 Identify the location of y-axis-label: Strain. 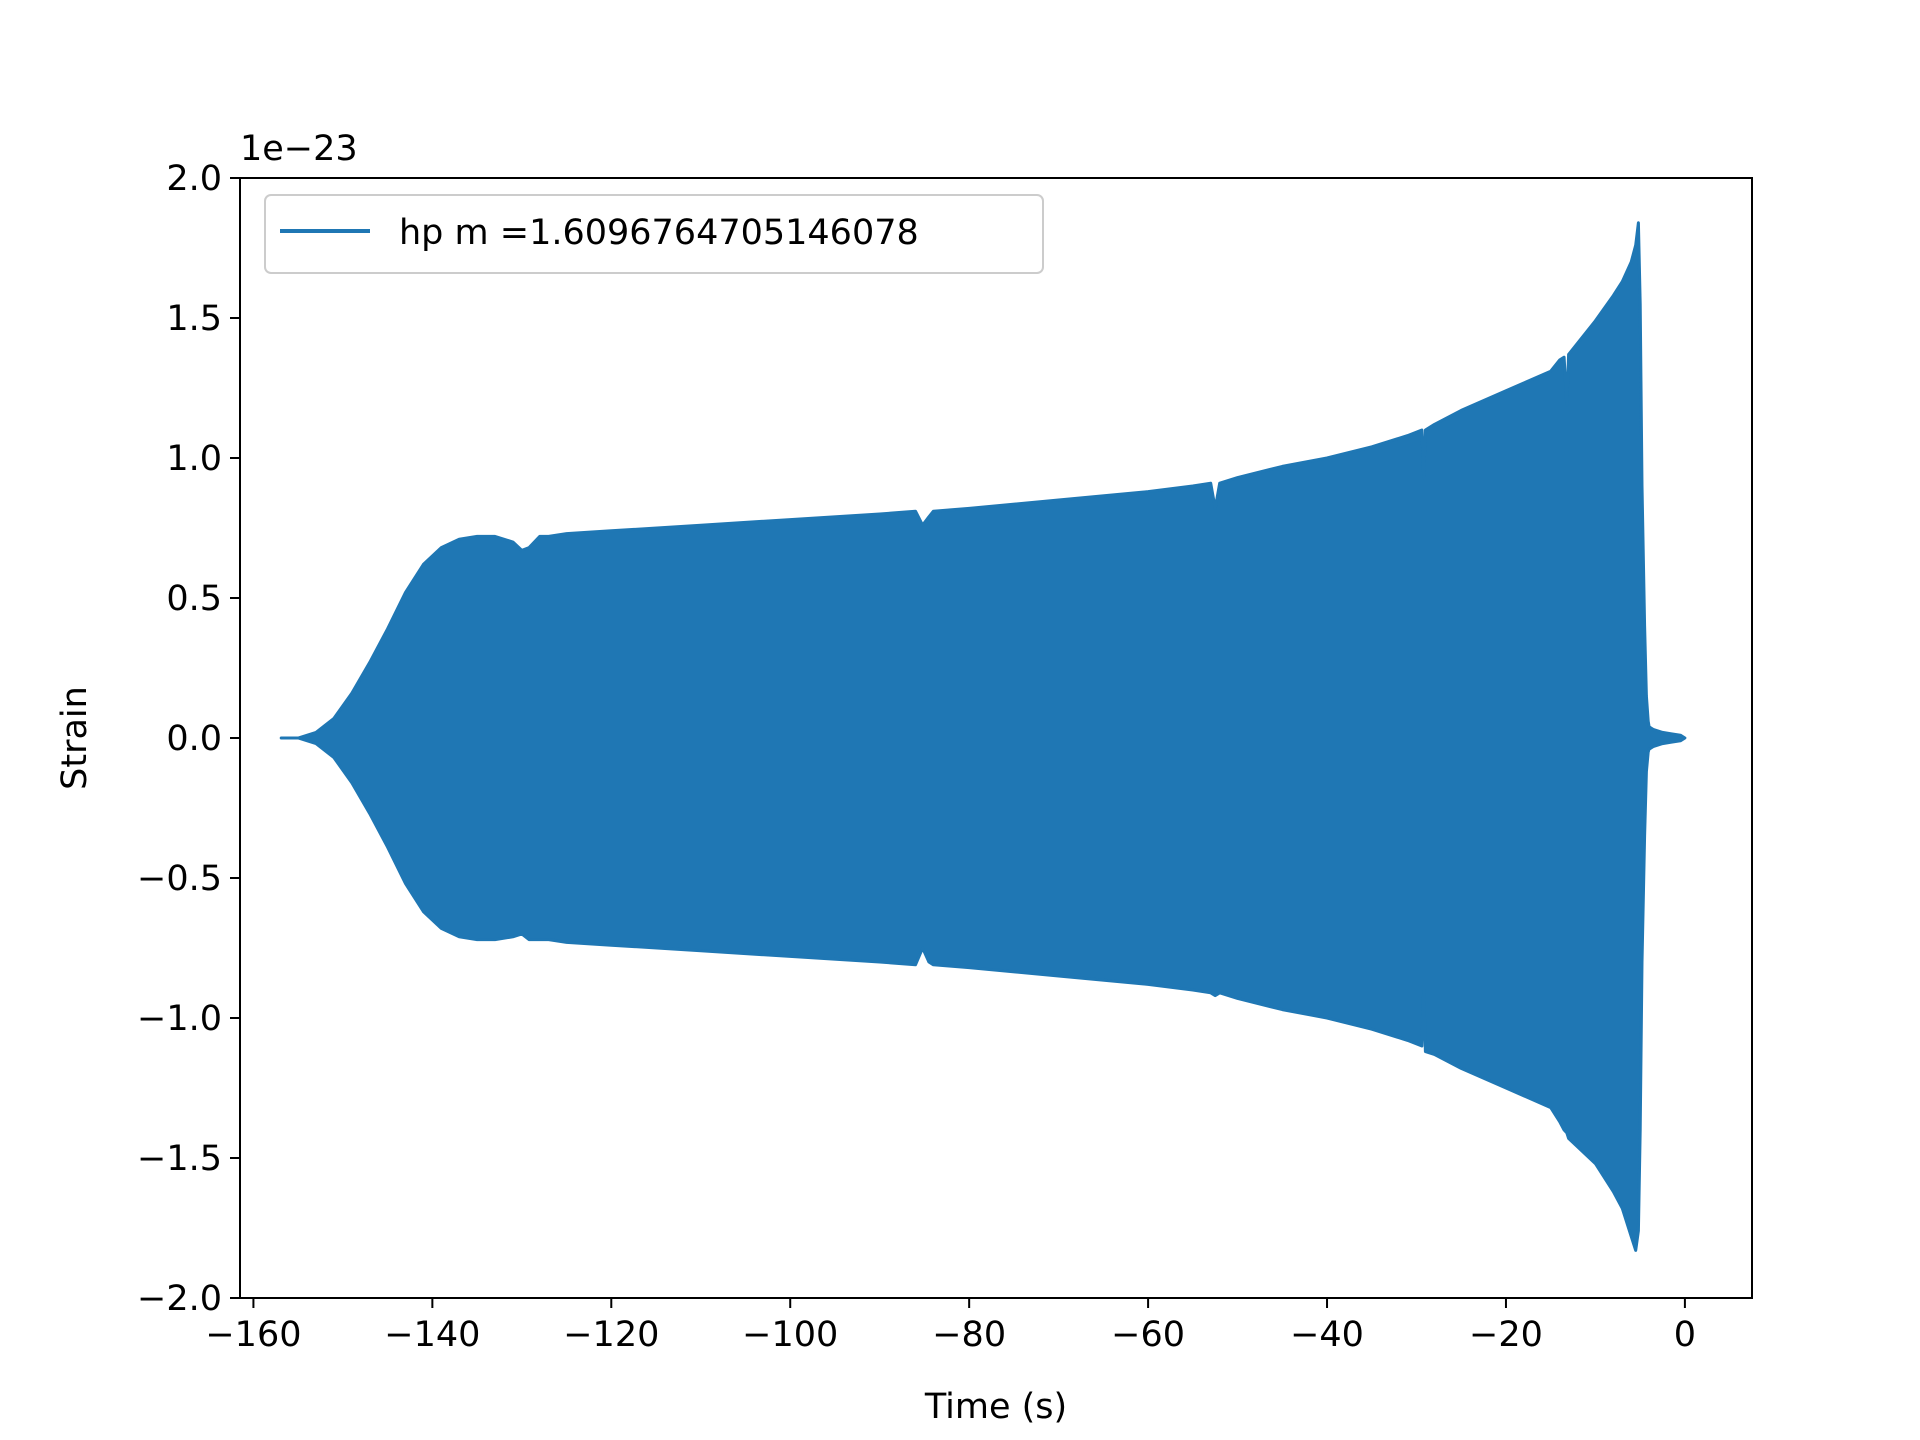
(75, 738).